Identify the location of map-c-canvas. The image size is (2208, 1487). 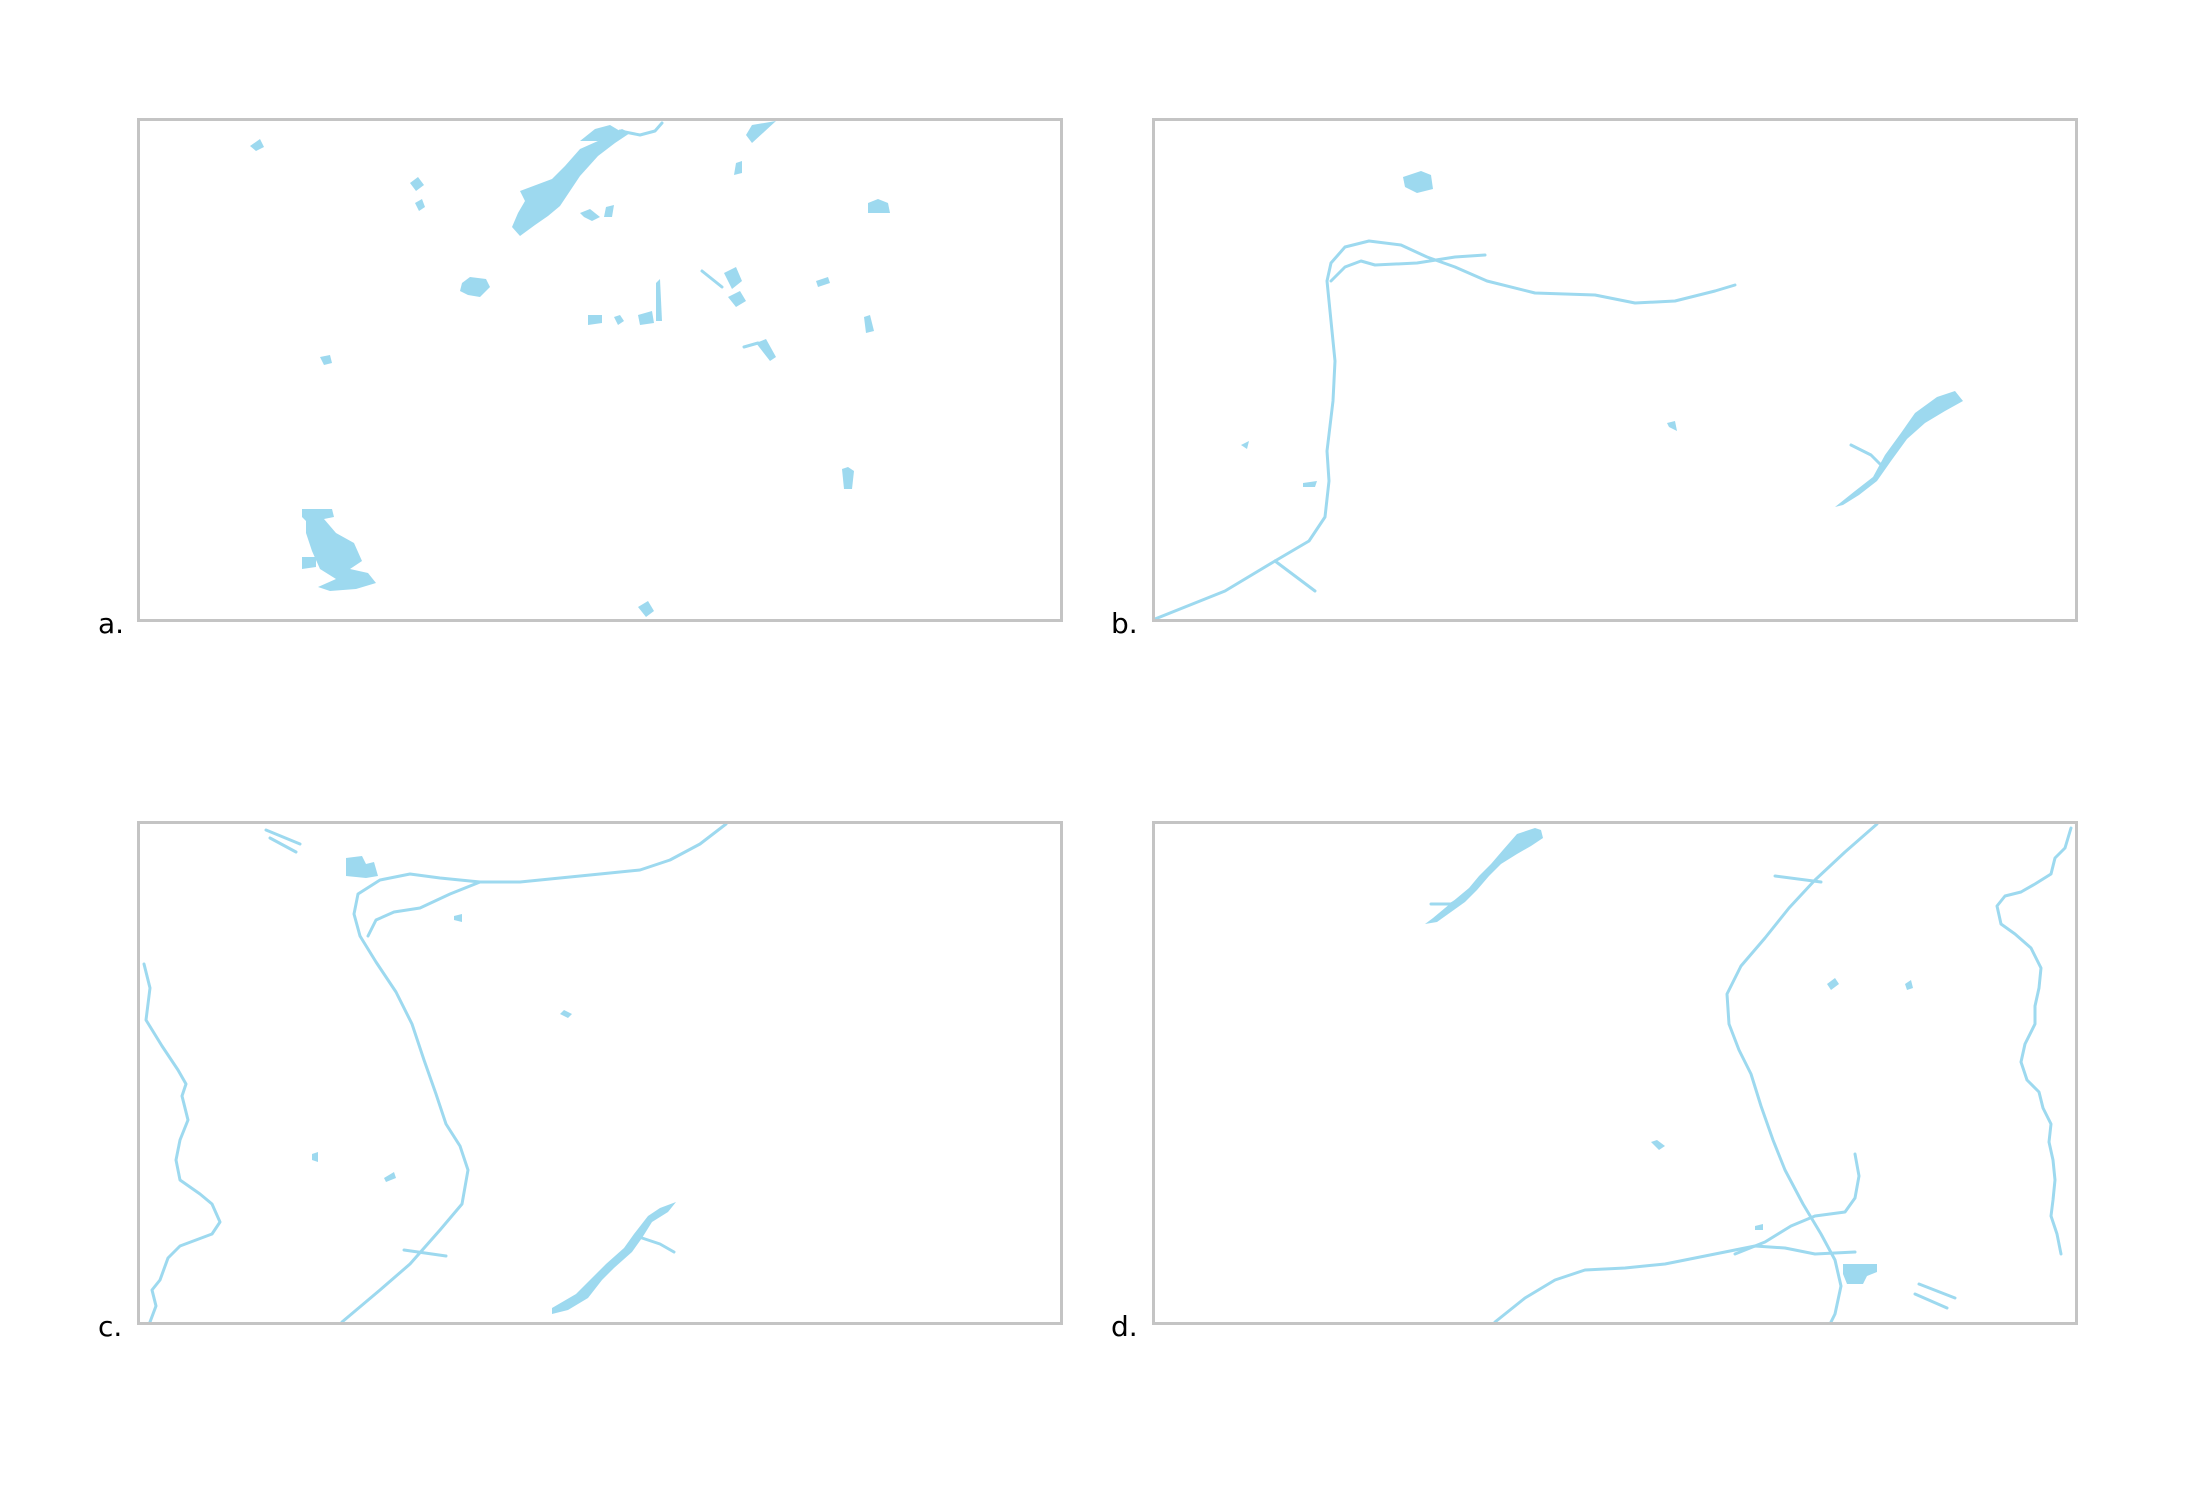
(435, 1073).